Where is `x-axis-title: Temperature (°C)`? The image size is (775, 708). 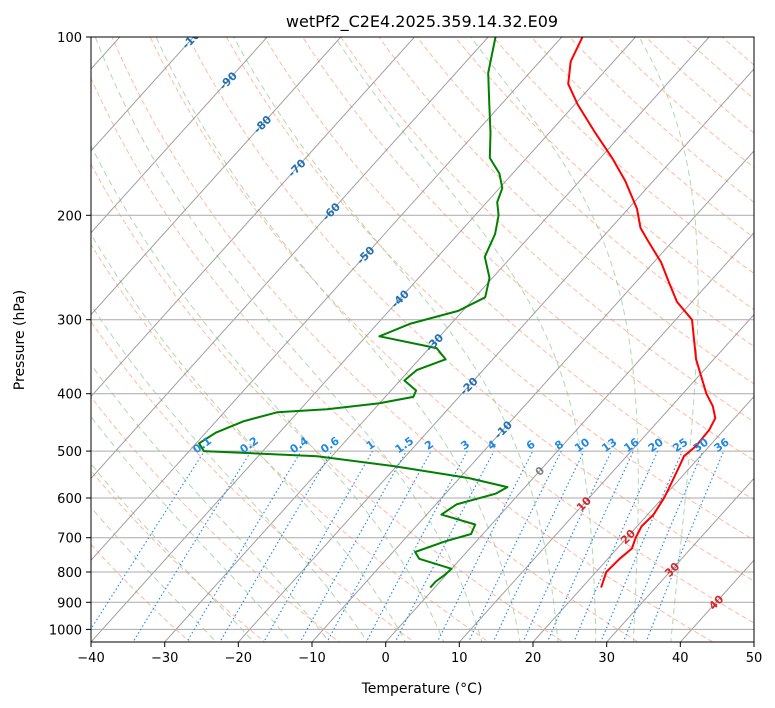 x-axis-title: Temperature (°C) is located at coordinates (422, 689).